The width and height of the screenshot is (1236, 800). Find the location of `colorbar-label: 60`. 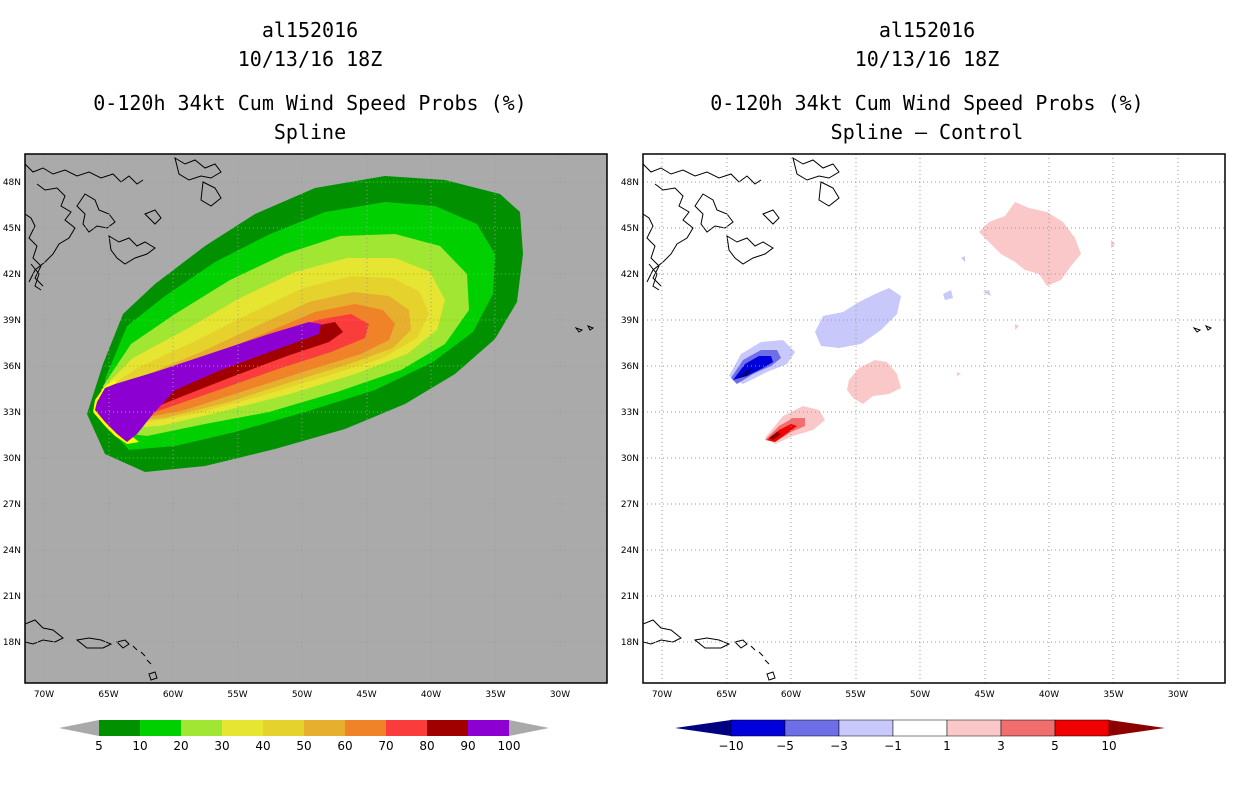

colorbar-label: 60 is located at coordinates (344, 746).